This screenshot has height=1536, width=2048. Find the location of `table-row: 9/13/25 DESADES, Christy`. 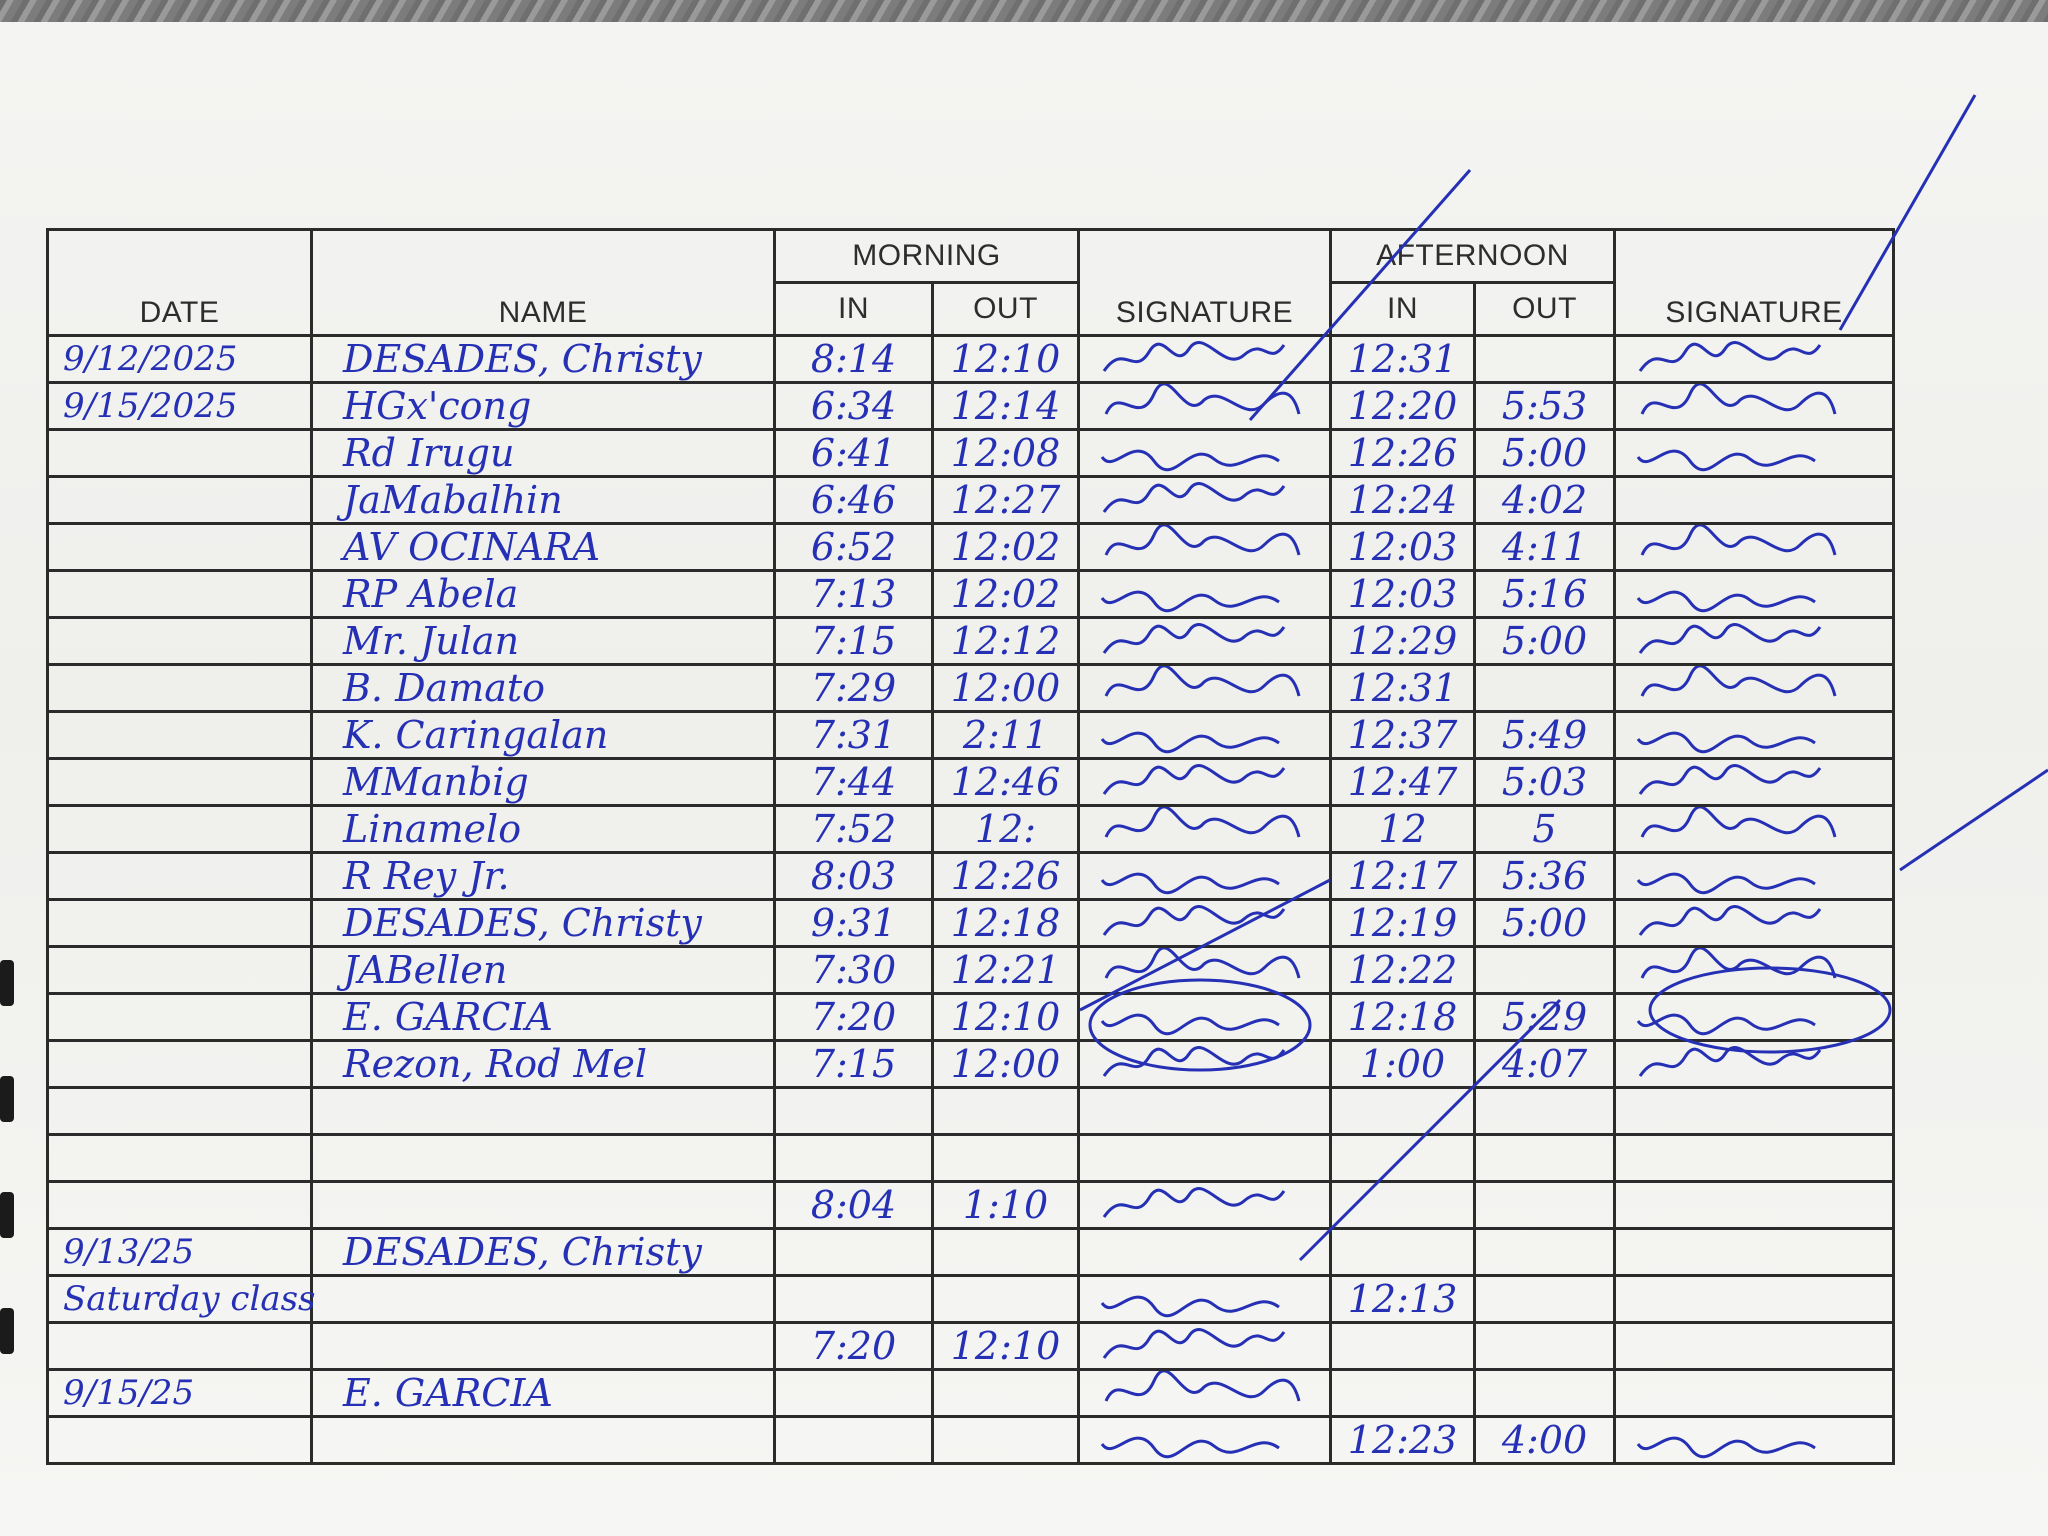

table-row: 9/13/25 DESADES, Christy is located at coordinates (970, 1252).